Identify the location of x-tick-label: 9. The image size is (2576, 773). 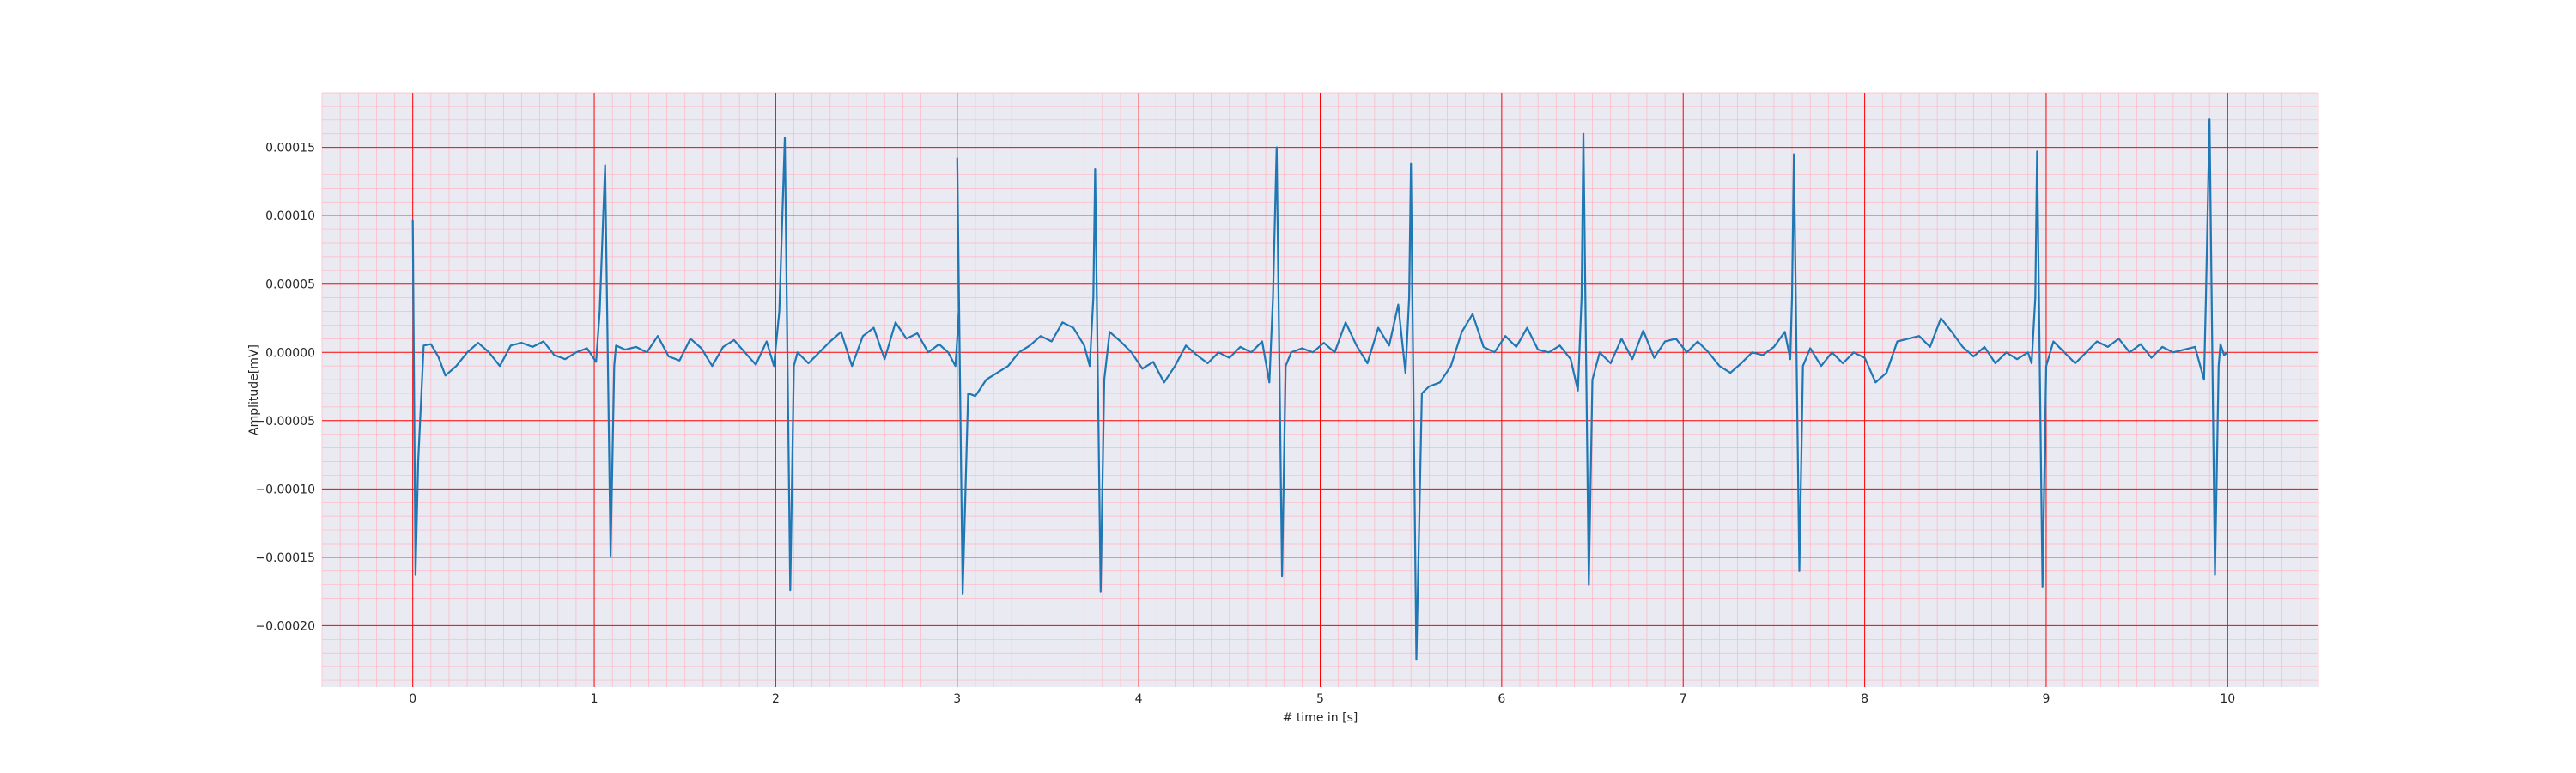
(2046, 699).